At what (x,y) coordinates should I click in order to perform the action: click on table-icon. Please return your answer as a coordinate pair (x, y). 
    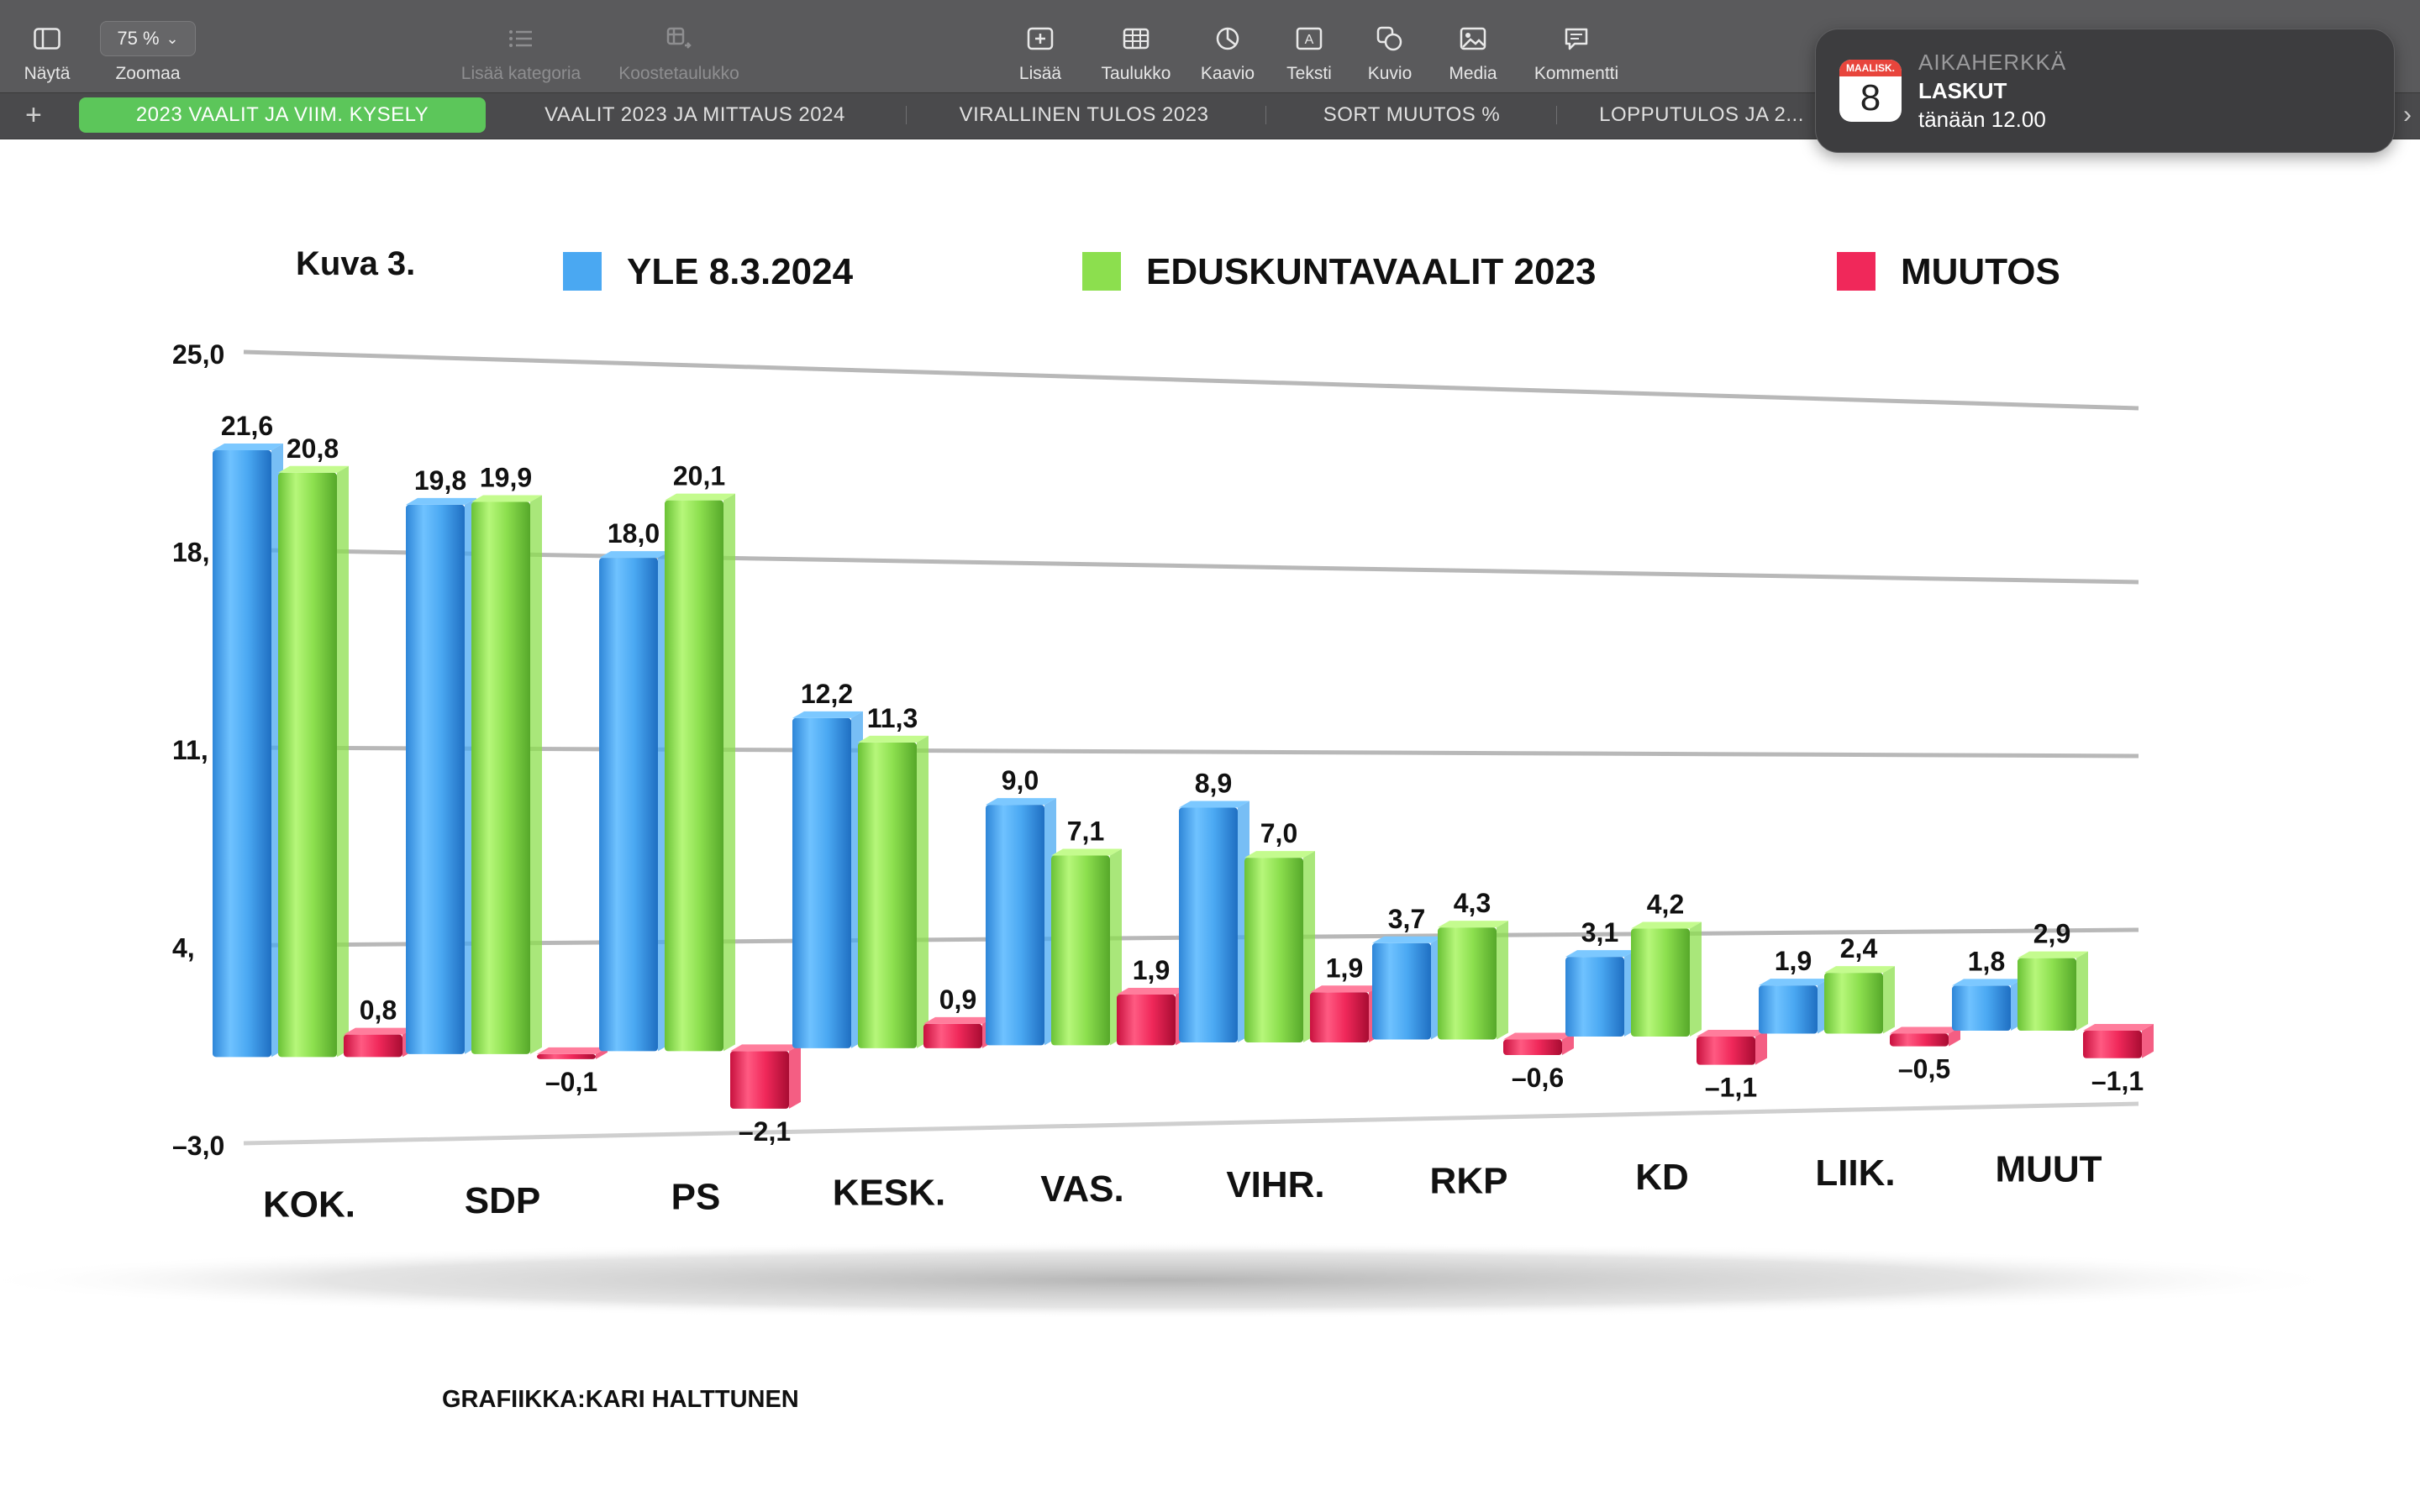
    Looking at the image, I should click on (1136, 38).